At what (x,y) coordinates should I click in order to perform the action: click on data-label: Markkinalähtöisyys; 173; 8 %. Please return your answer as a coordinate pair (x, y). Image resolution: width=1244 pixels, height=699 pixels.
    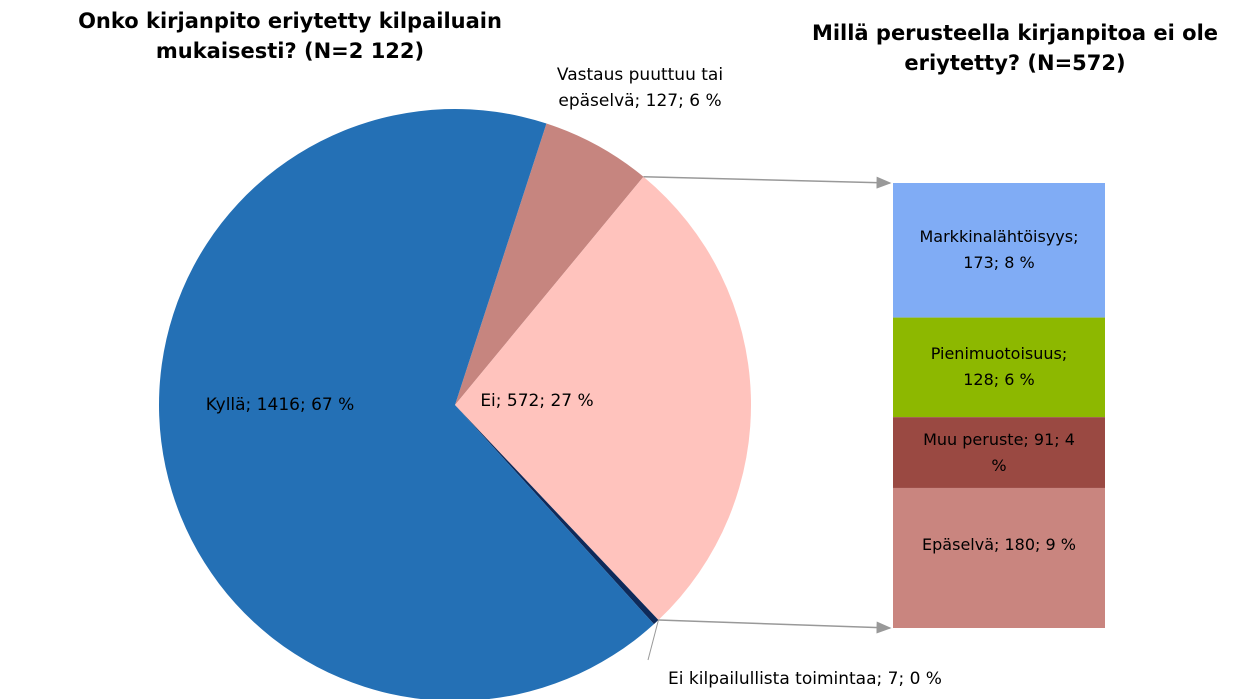
    Looking at the image, I should click on (999, 250).